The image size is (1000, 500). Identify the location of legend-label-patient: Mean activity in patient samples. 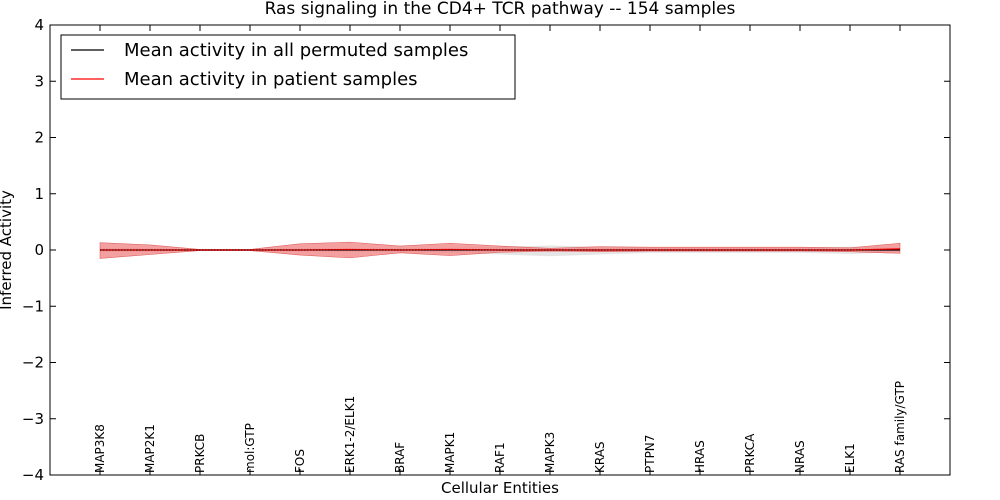
(271, 79).